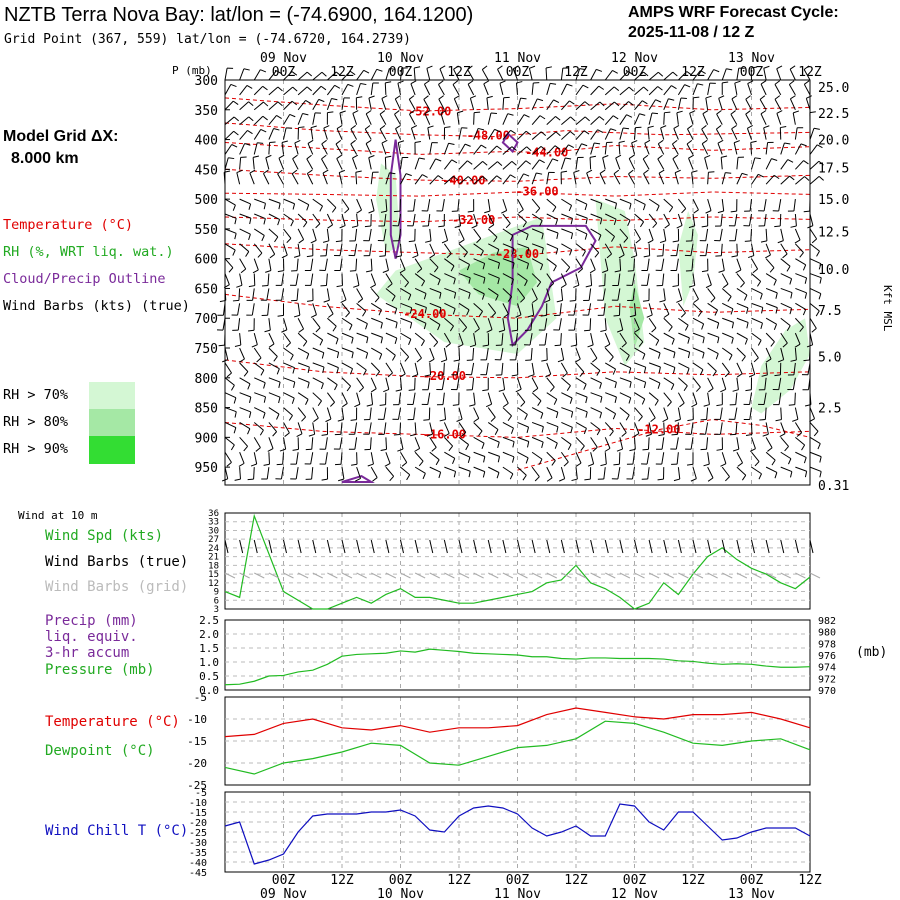 The image size is (900, 900). Describe the element at coordinates (61, 148) in the screenshot. I see `model-grid-info: Model Grid ΔX: 8.000 km` at that location.